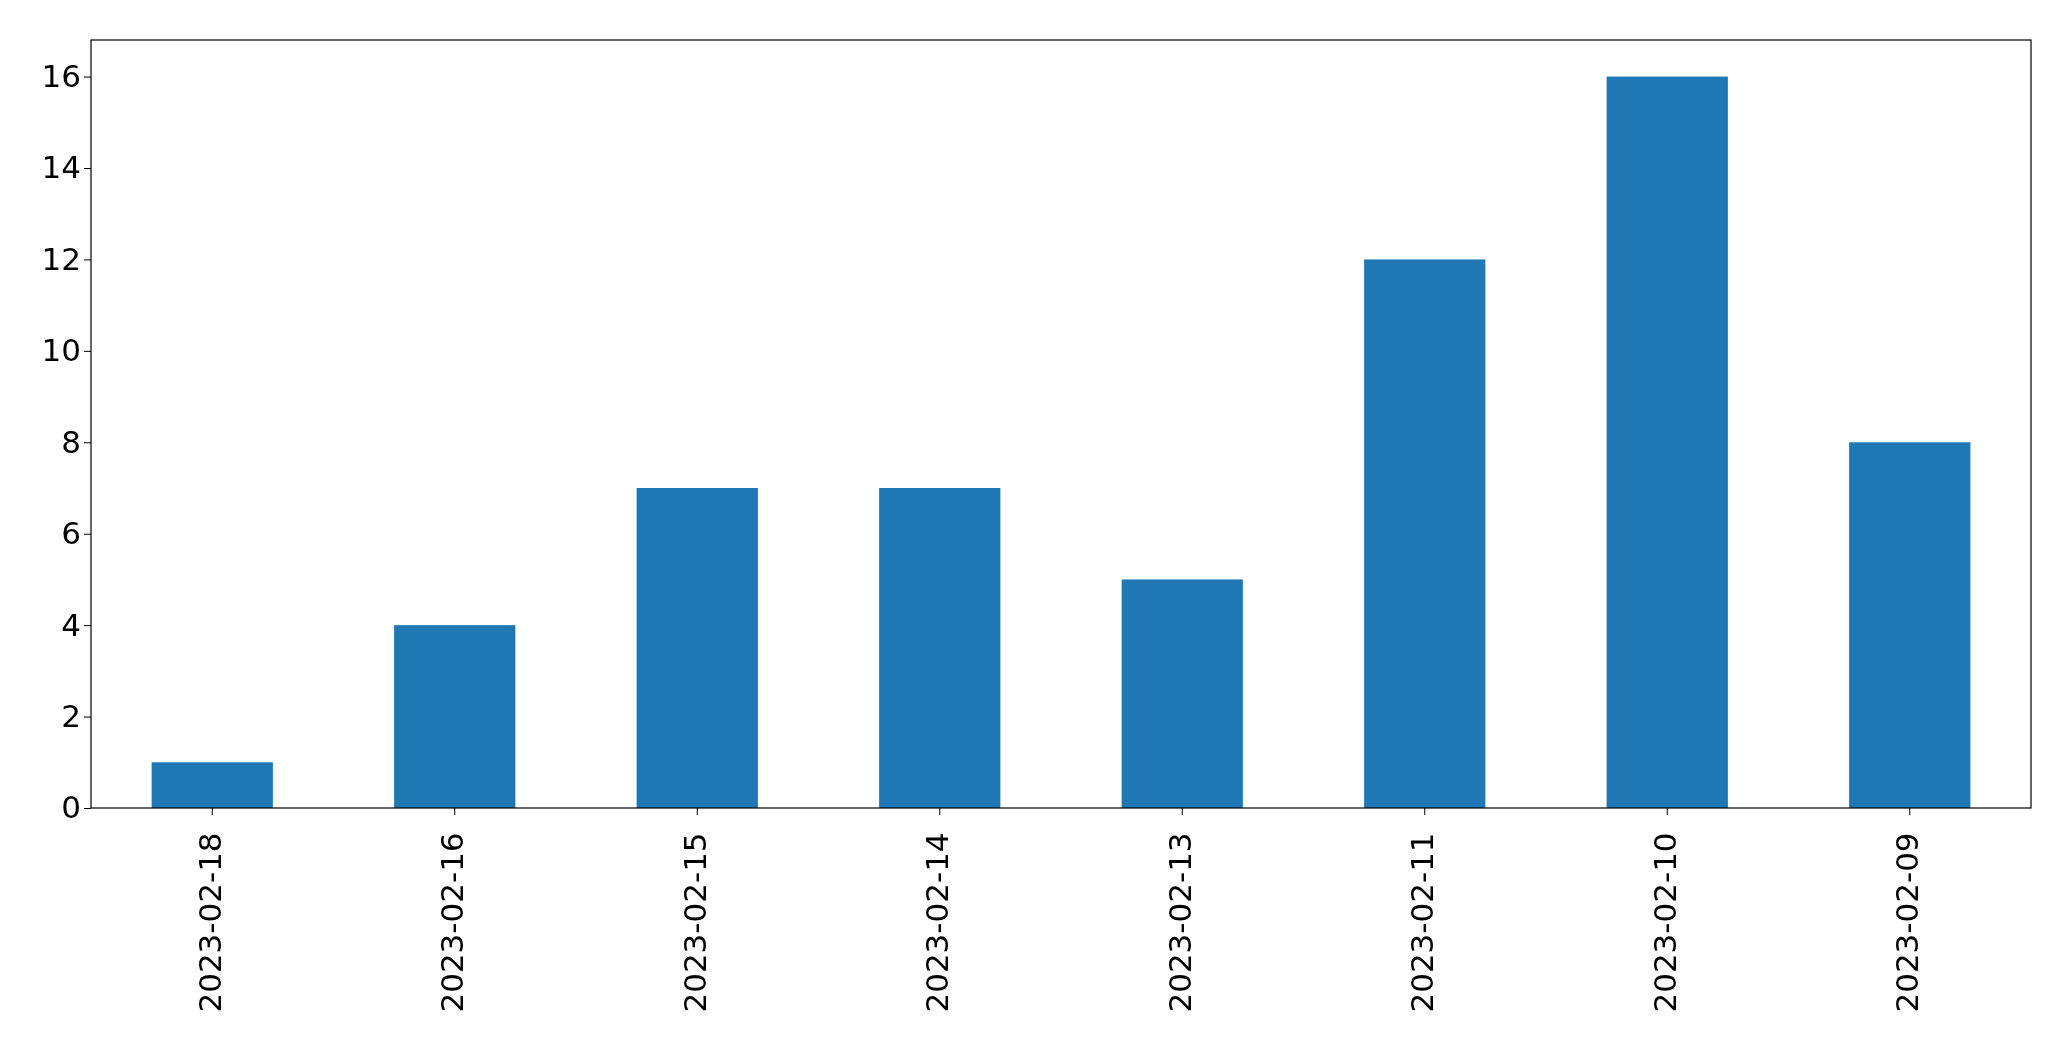  I want to click on y-tick-label: 4, so click(71, 624).